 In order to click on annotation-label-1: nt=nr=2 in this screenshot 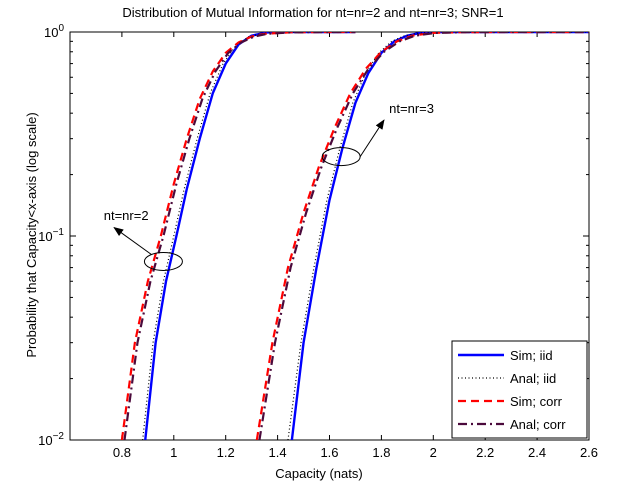, I will do `click(126, 215)`.